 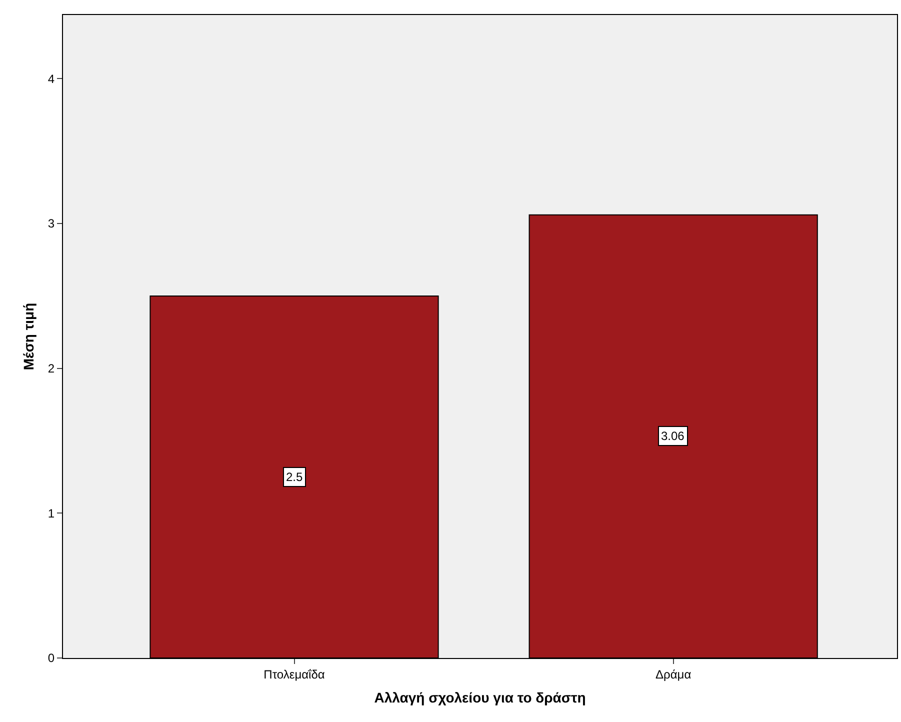 I want to click on x-axis-title: Αλλαγή σχολείου για το δράστη, so click(x=480, y=698).